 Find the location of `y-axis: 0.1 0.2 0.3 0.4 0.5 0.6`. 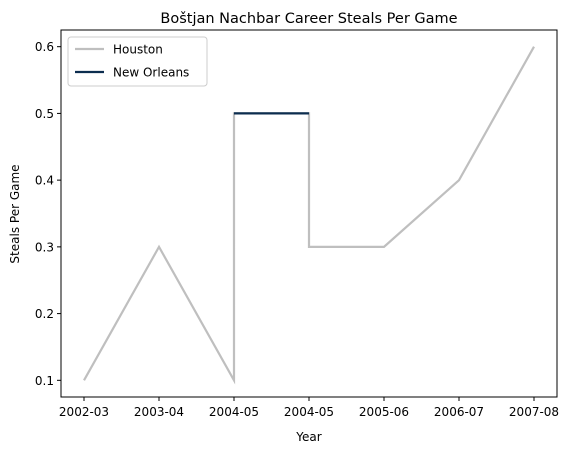

y-axis: 0.1 0.2 0.3 0.4 0.5 0.6 is located at coordinates (48, 214).